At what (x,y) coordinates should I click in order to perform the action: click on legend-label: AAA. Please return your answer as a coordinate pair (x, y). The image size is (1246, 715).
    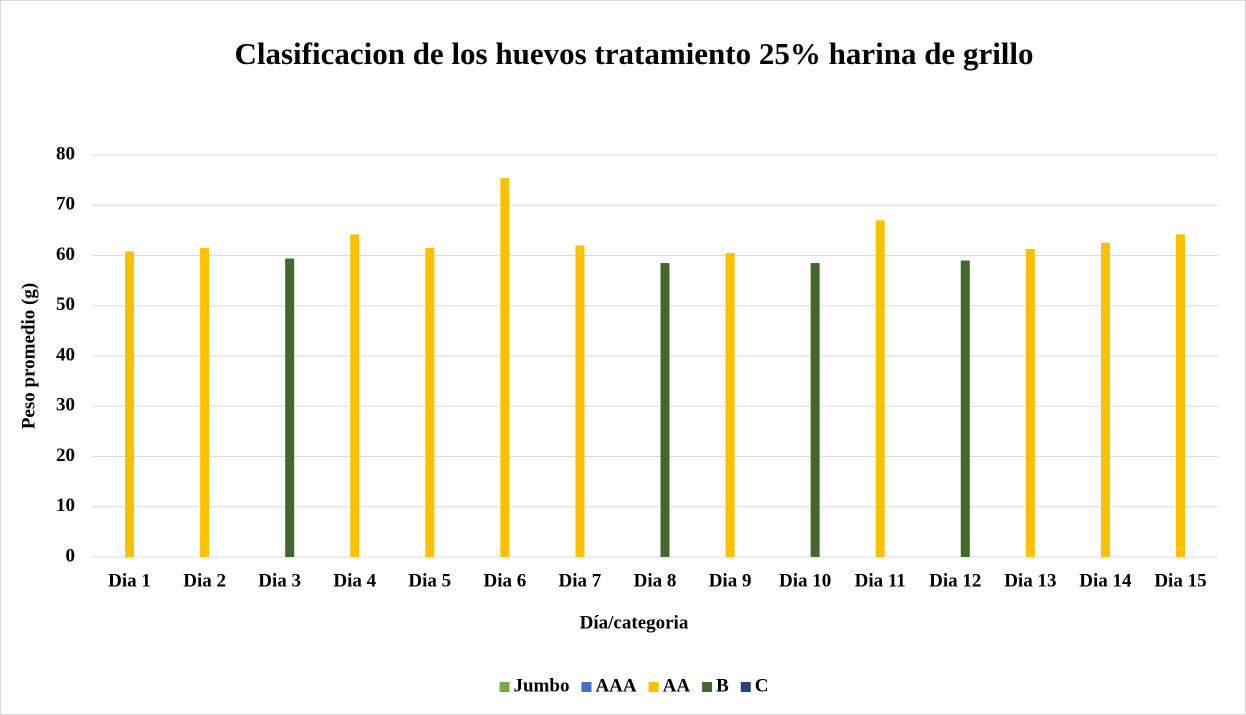
    Looking at the image, I should click on (615, 685).